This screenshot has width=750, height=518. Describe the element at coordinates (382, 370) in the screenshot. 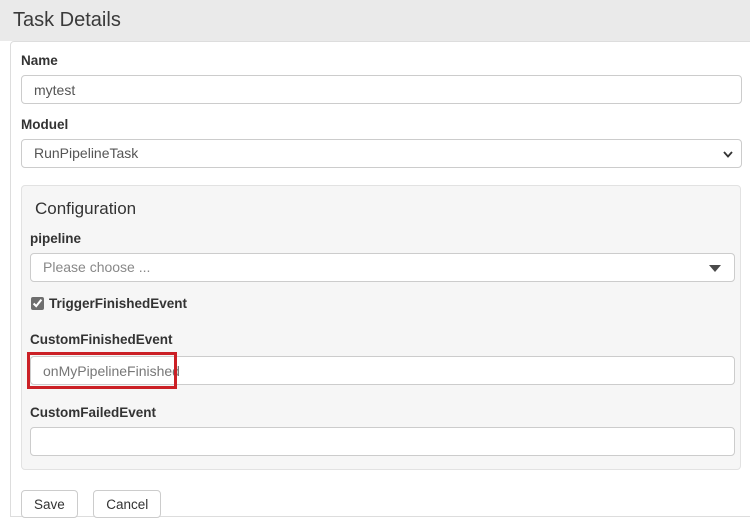

I see `custom-finished-event-input` at that location.